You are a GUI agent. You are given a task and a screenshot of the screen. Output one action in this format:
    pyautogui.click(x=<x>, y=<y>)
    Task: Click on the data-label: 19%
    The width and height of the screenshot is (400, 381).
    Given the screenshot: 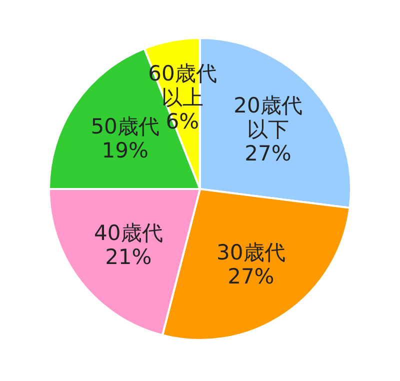 What is the action you would take?
    pyautogui.click(x=125, y=150)
    